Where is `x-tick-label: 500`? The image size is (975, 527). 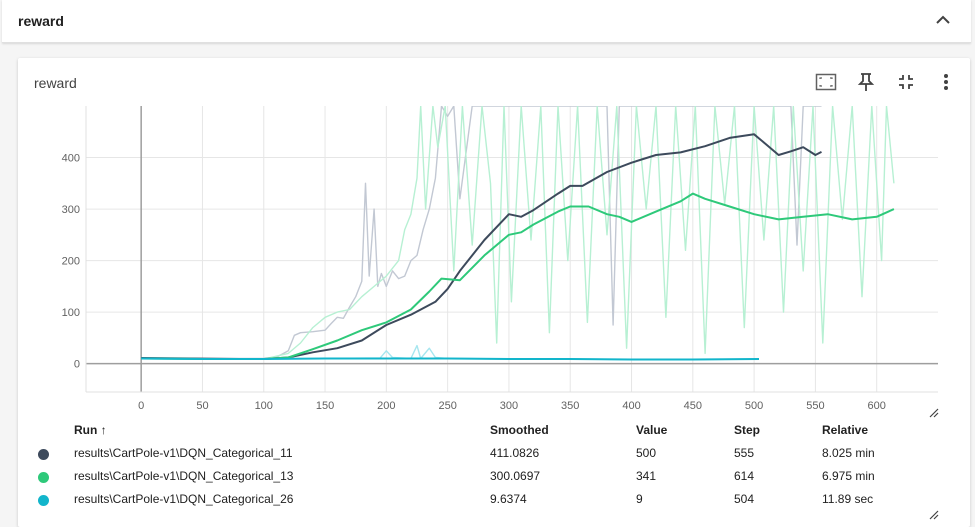 x-tick-label: 500 is located at coordinates (754, 406).